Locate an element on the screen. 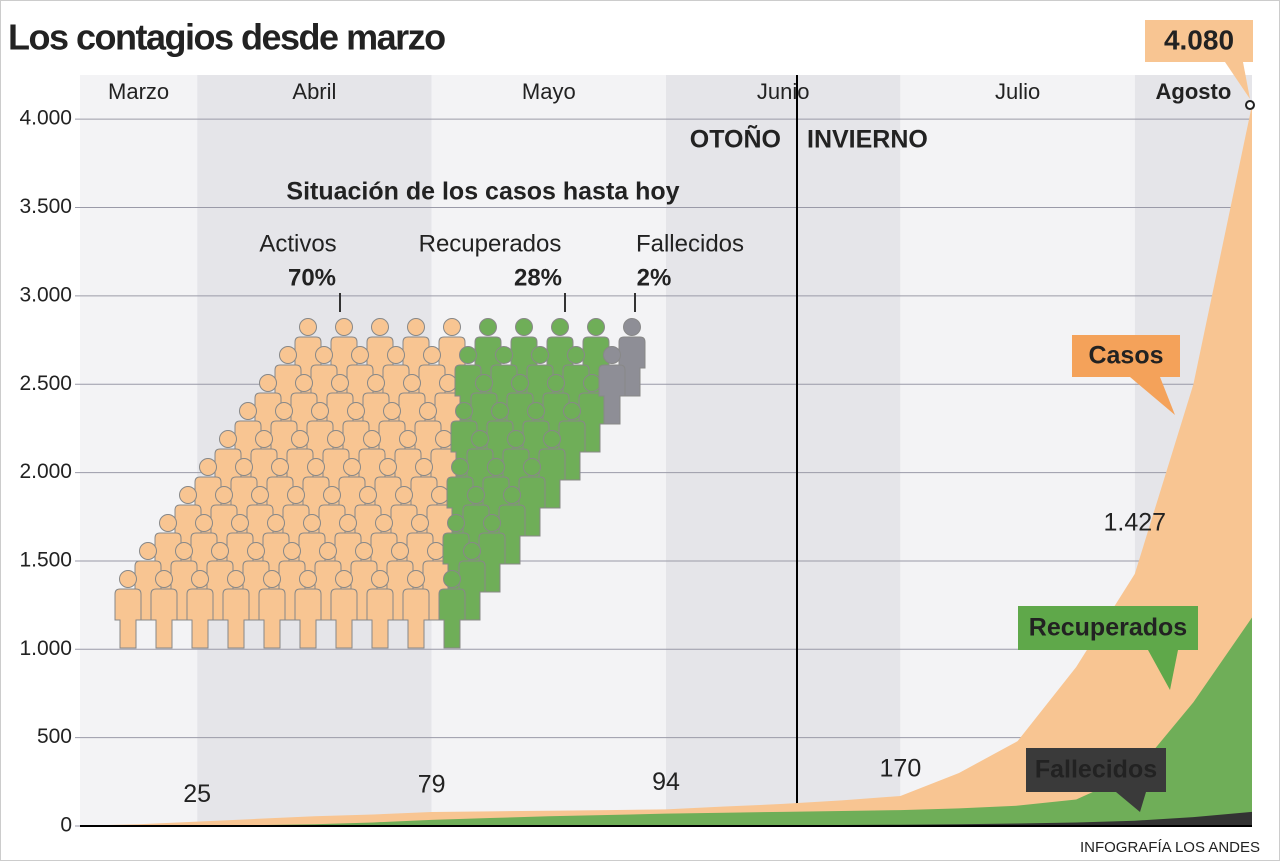 The height and width of the screenshot is (861, 1280). data-label: 170 is located at coordinates (901, 769).